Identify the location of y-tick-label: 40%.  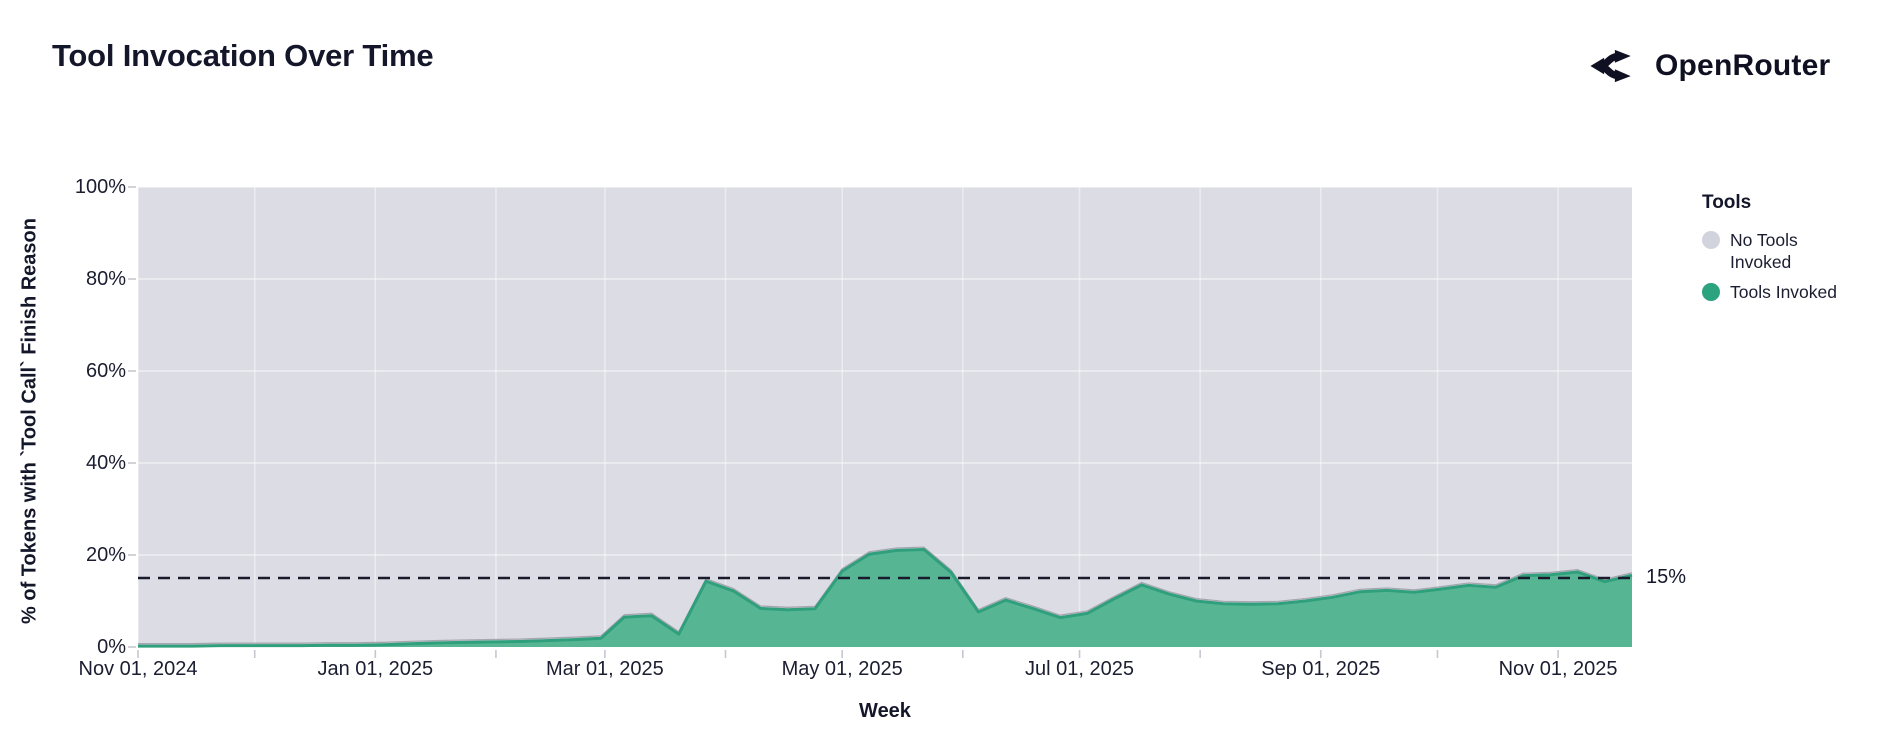
(105, 463).